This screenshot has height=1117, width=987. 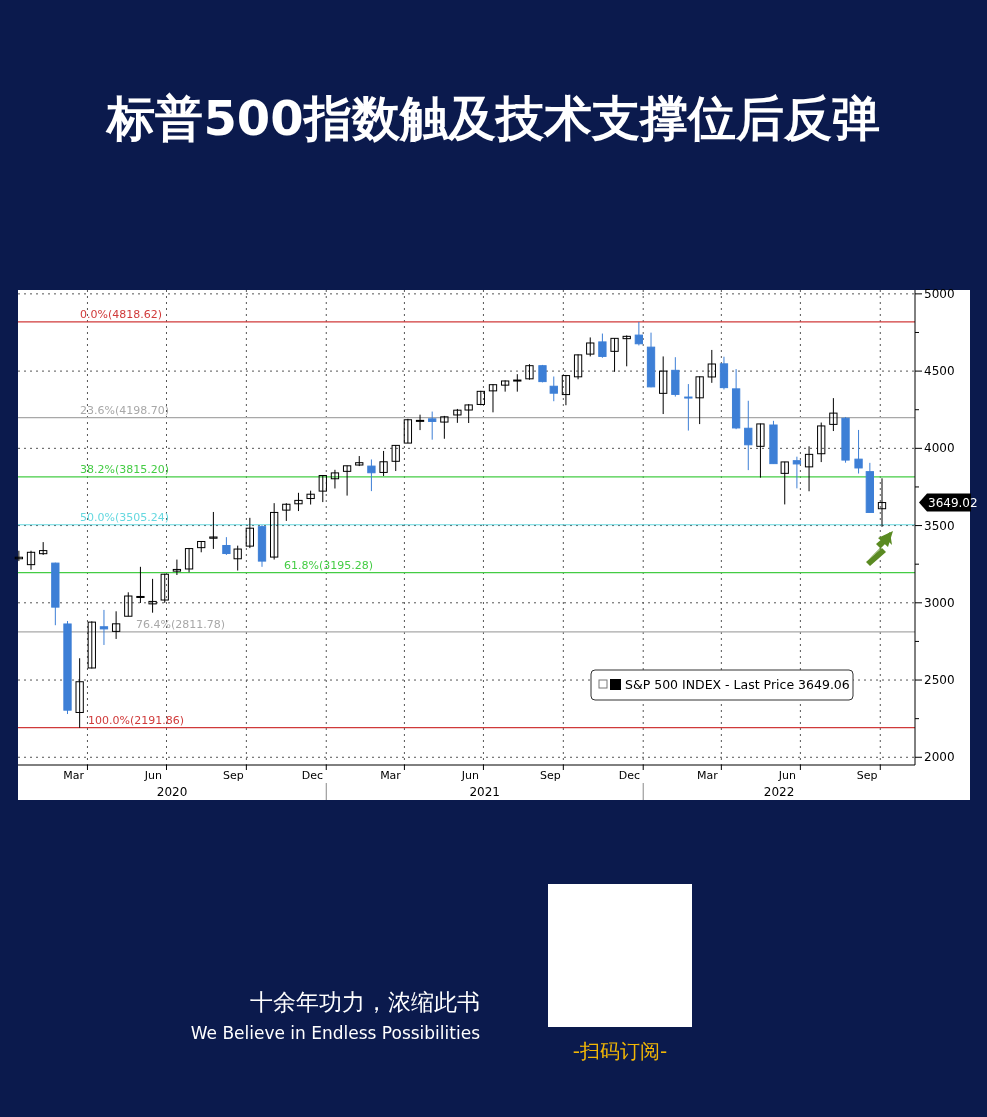 What do you see at coordinates (125, 517) in the screenshot?
I see `ref-line-label: 50.0%(3505.24)` at bounding box center [125, 517].